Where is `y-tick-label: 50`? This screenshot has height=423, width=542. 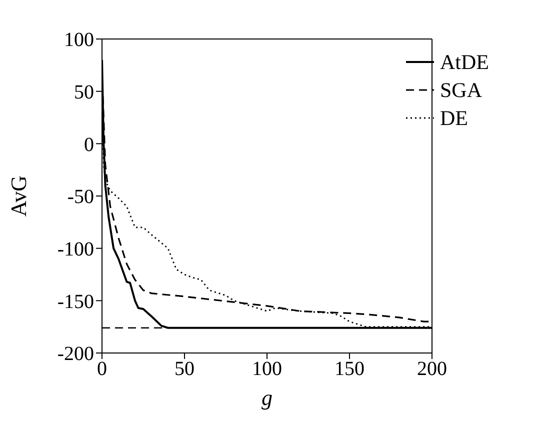
y-tick-label: 50 is located at coordinates (84, 92).